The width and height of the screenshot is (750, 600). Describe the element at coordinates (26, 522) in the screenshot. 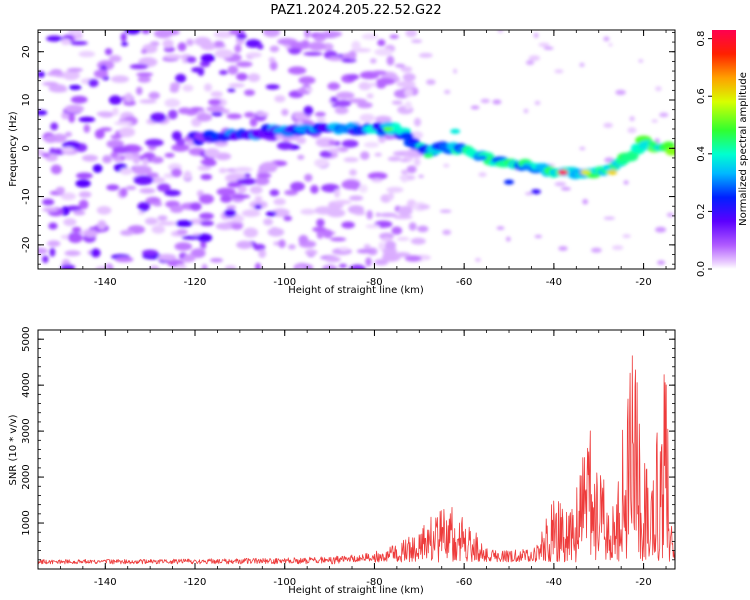

I see `y-tick-label: 1000` at that location.